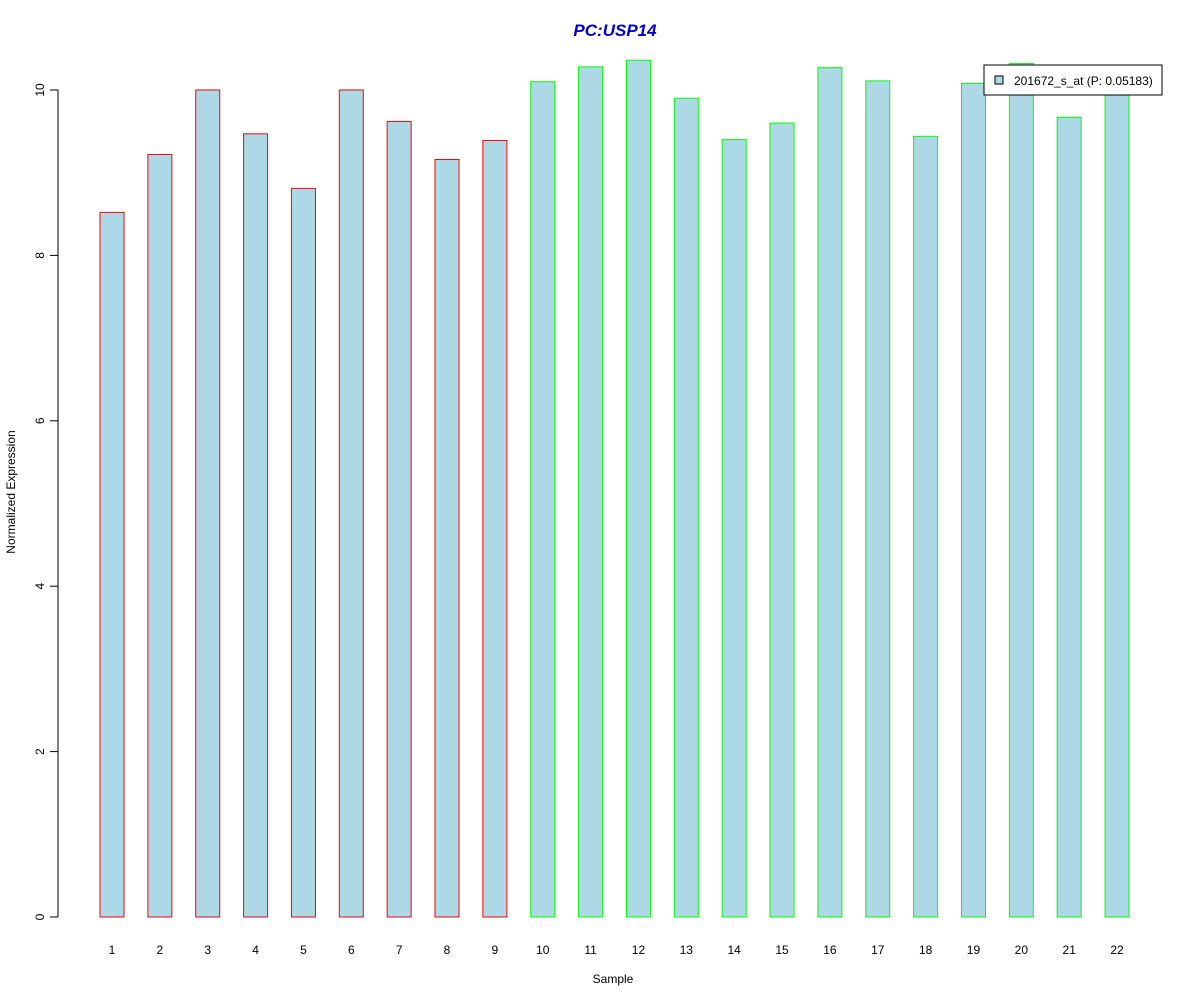 This screenshot has width=1200, height=1000. Describe the element at coordinates (40, 420) in the screenshot. I see `y-tick-label: 6` at that location.